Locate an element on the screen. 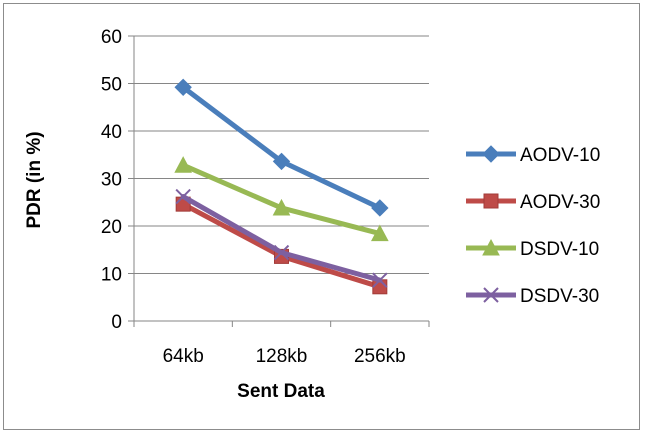  y-tick-label: 60 is located at coordinates (111, 37).